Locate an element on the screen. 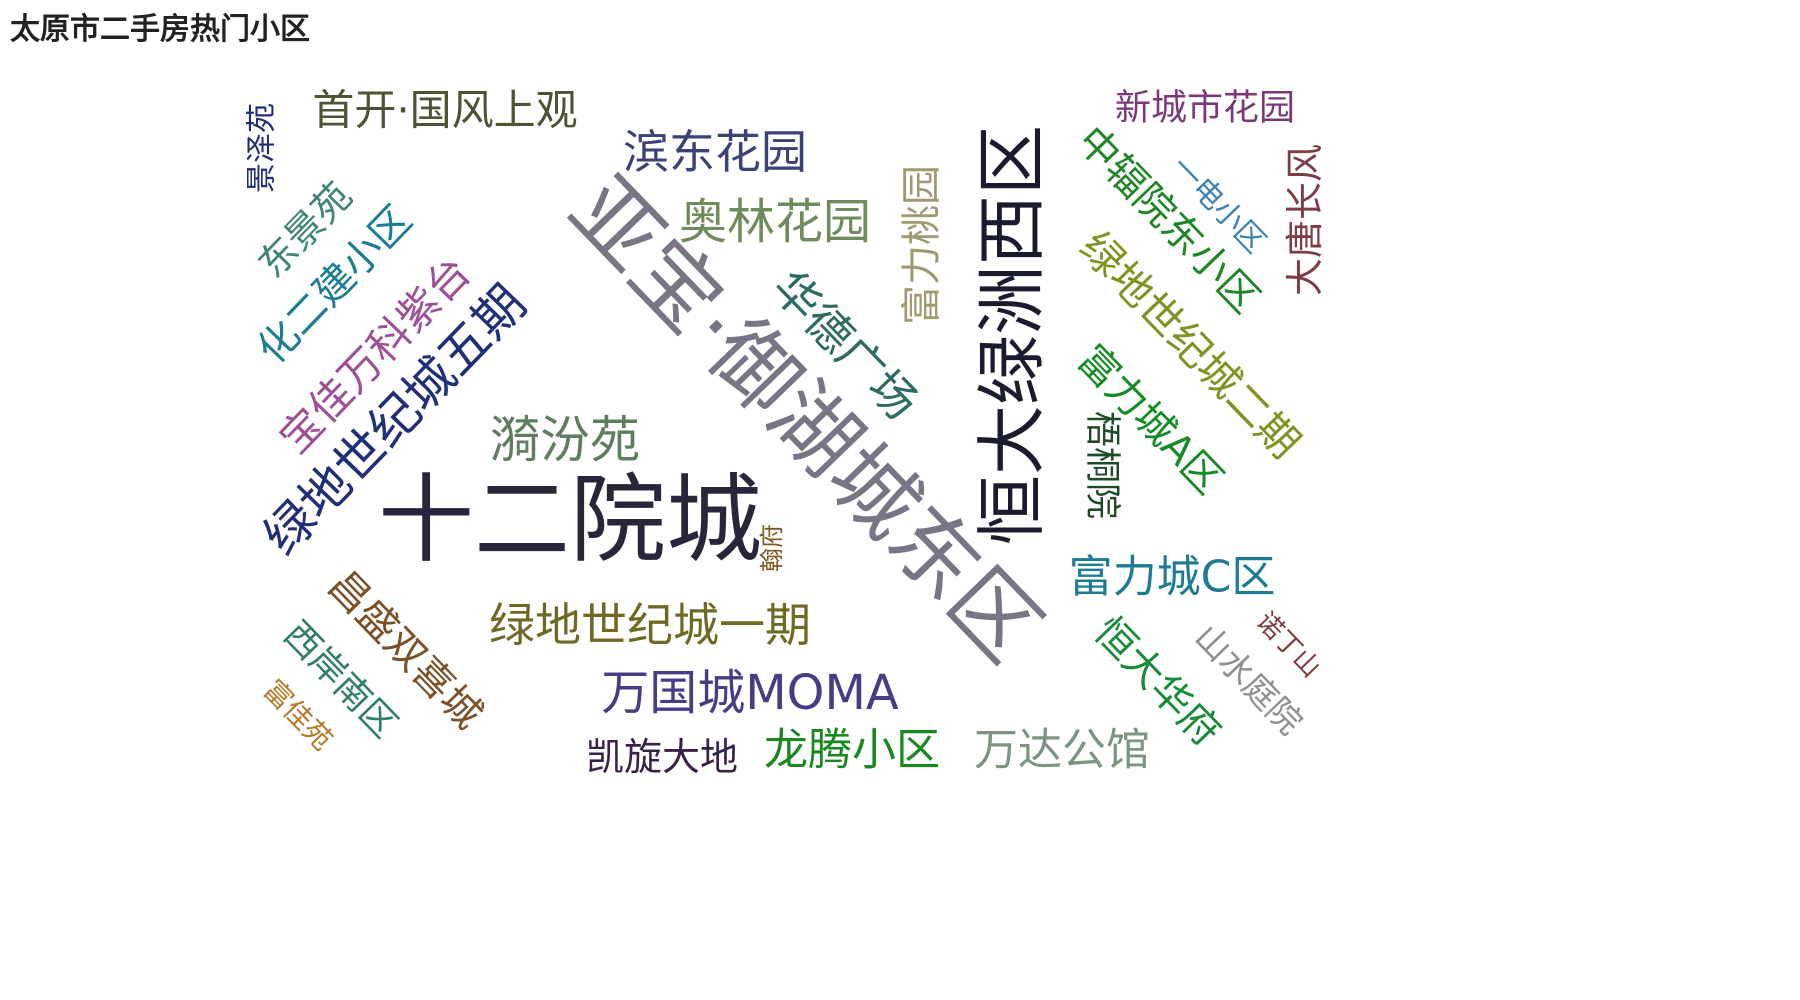 This screenshot has width=1800, height=1000. word-12: 万国城MOMA is located at coordinates (750, 693).